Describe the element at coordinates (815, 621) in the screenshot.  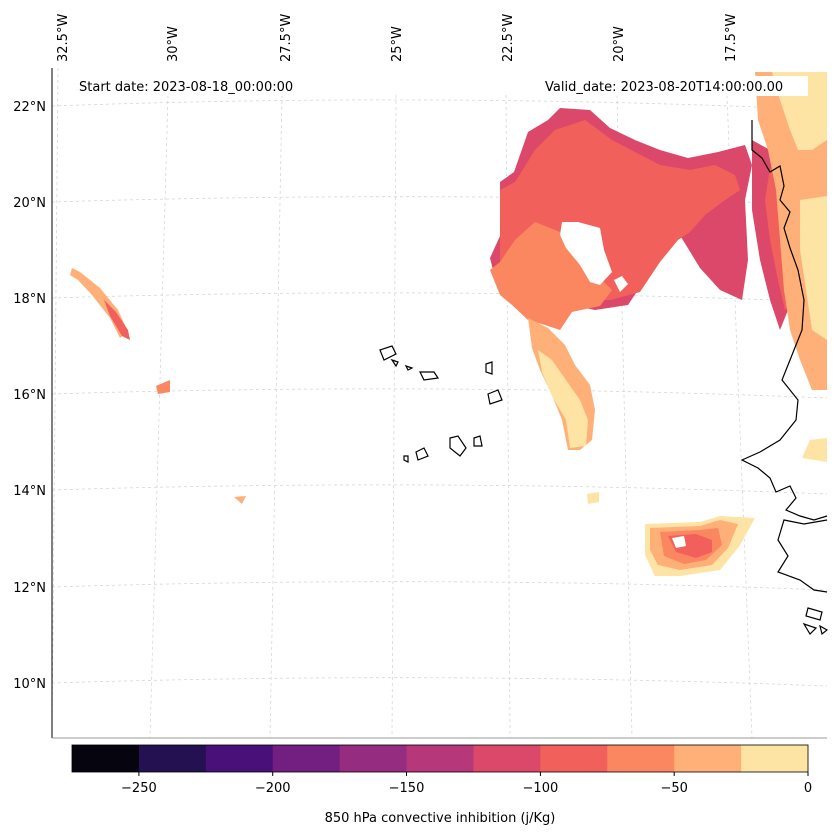
I see `bijagos-coastline` at that location.